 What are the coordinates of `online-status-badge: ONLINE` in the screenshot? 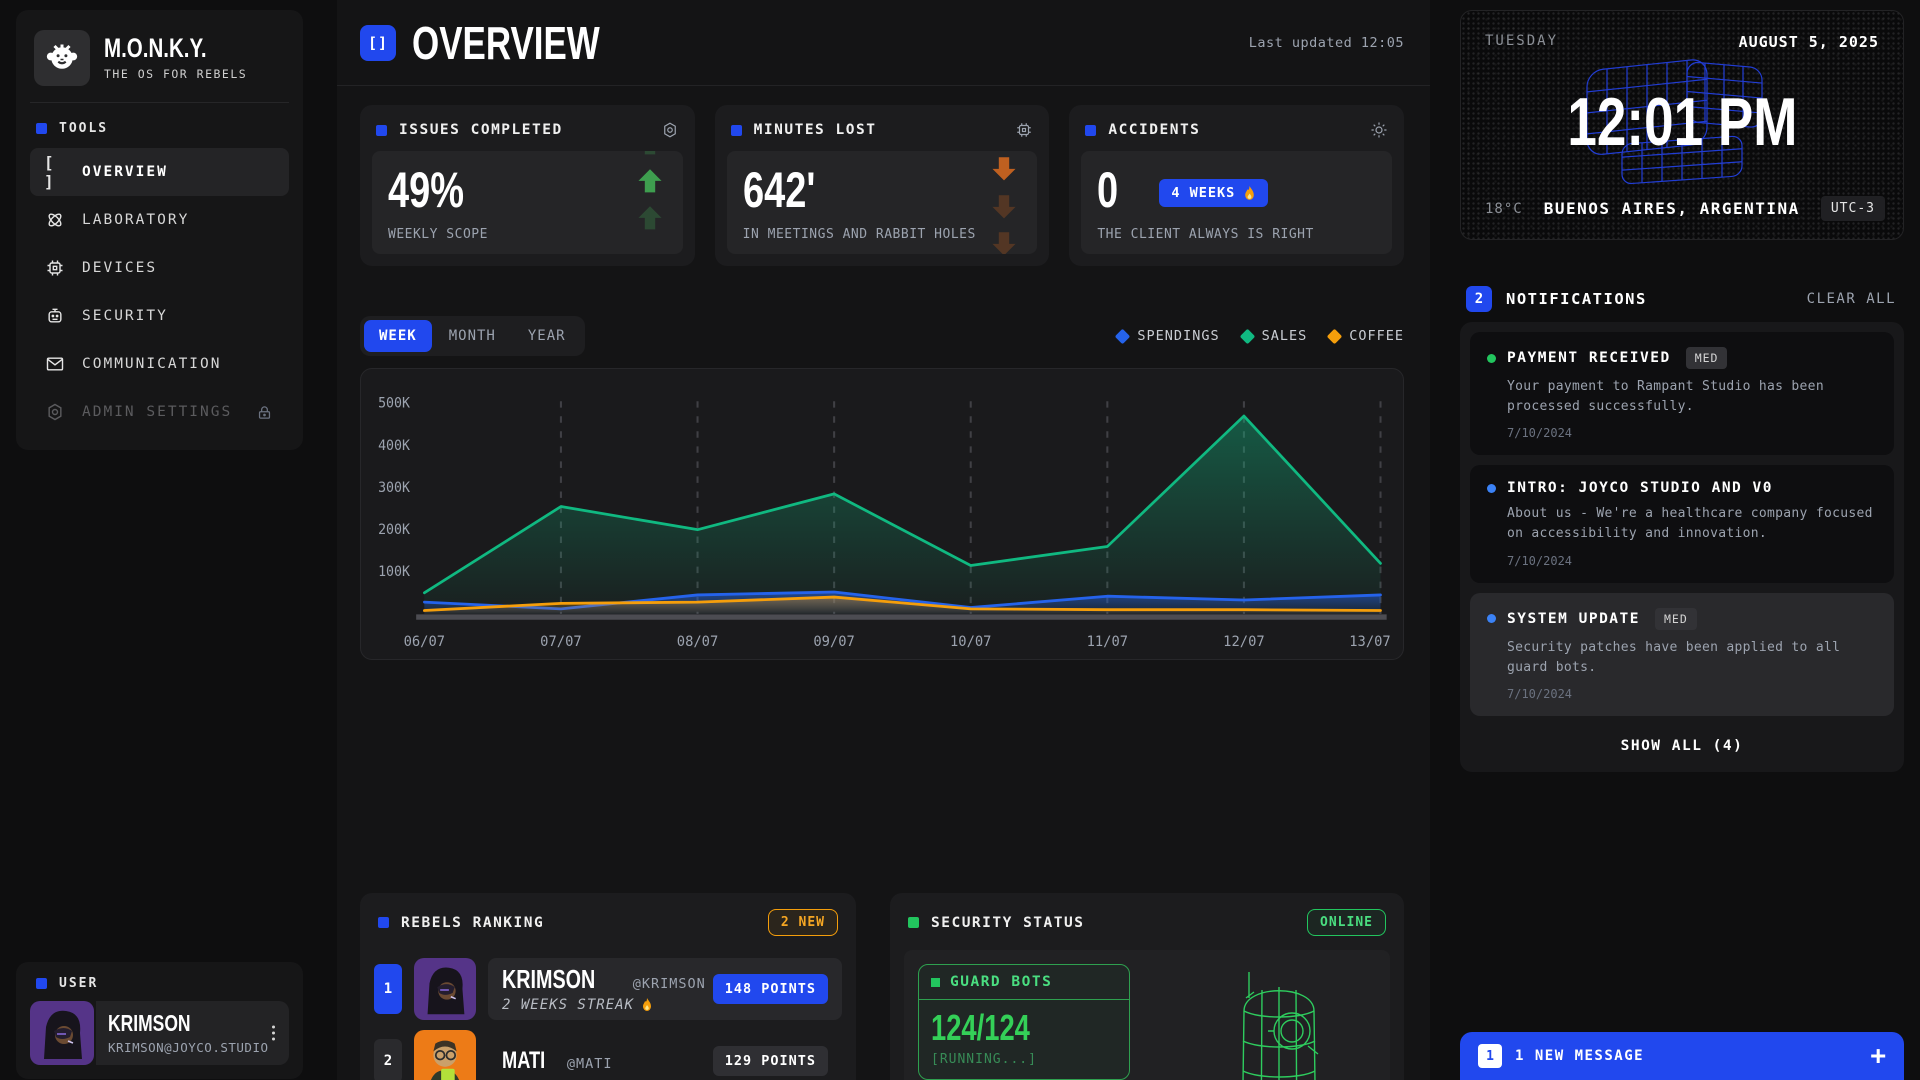 It's located at (1346, 922).